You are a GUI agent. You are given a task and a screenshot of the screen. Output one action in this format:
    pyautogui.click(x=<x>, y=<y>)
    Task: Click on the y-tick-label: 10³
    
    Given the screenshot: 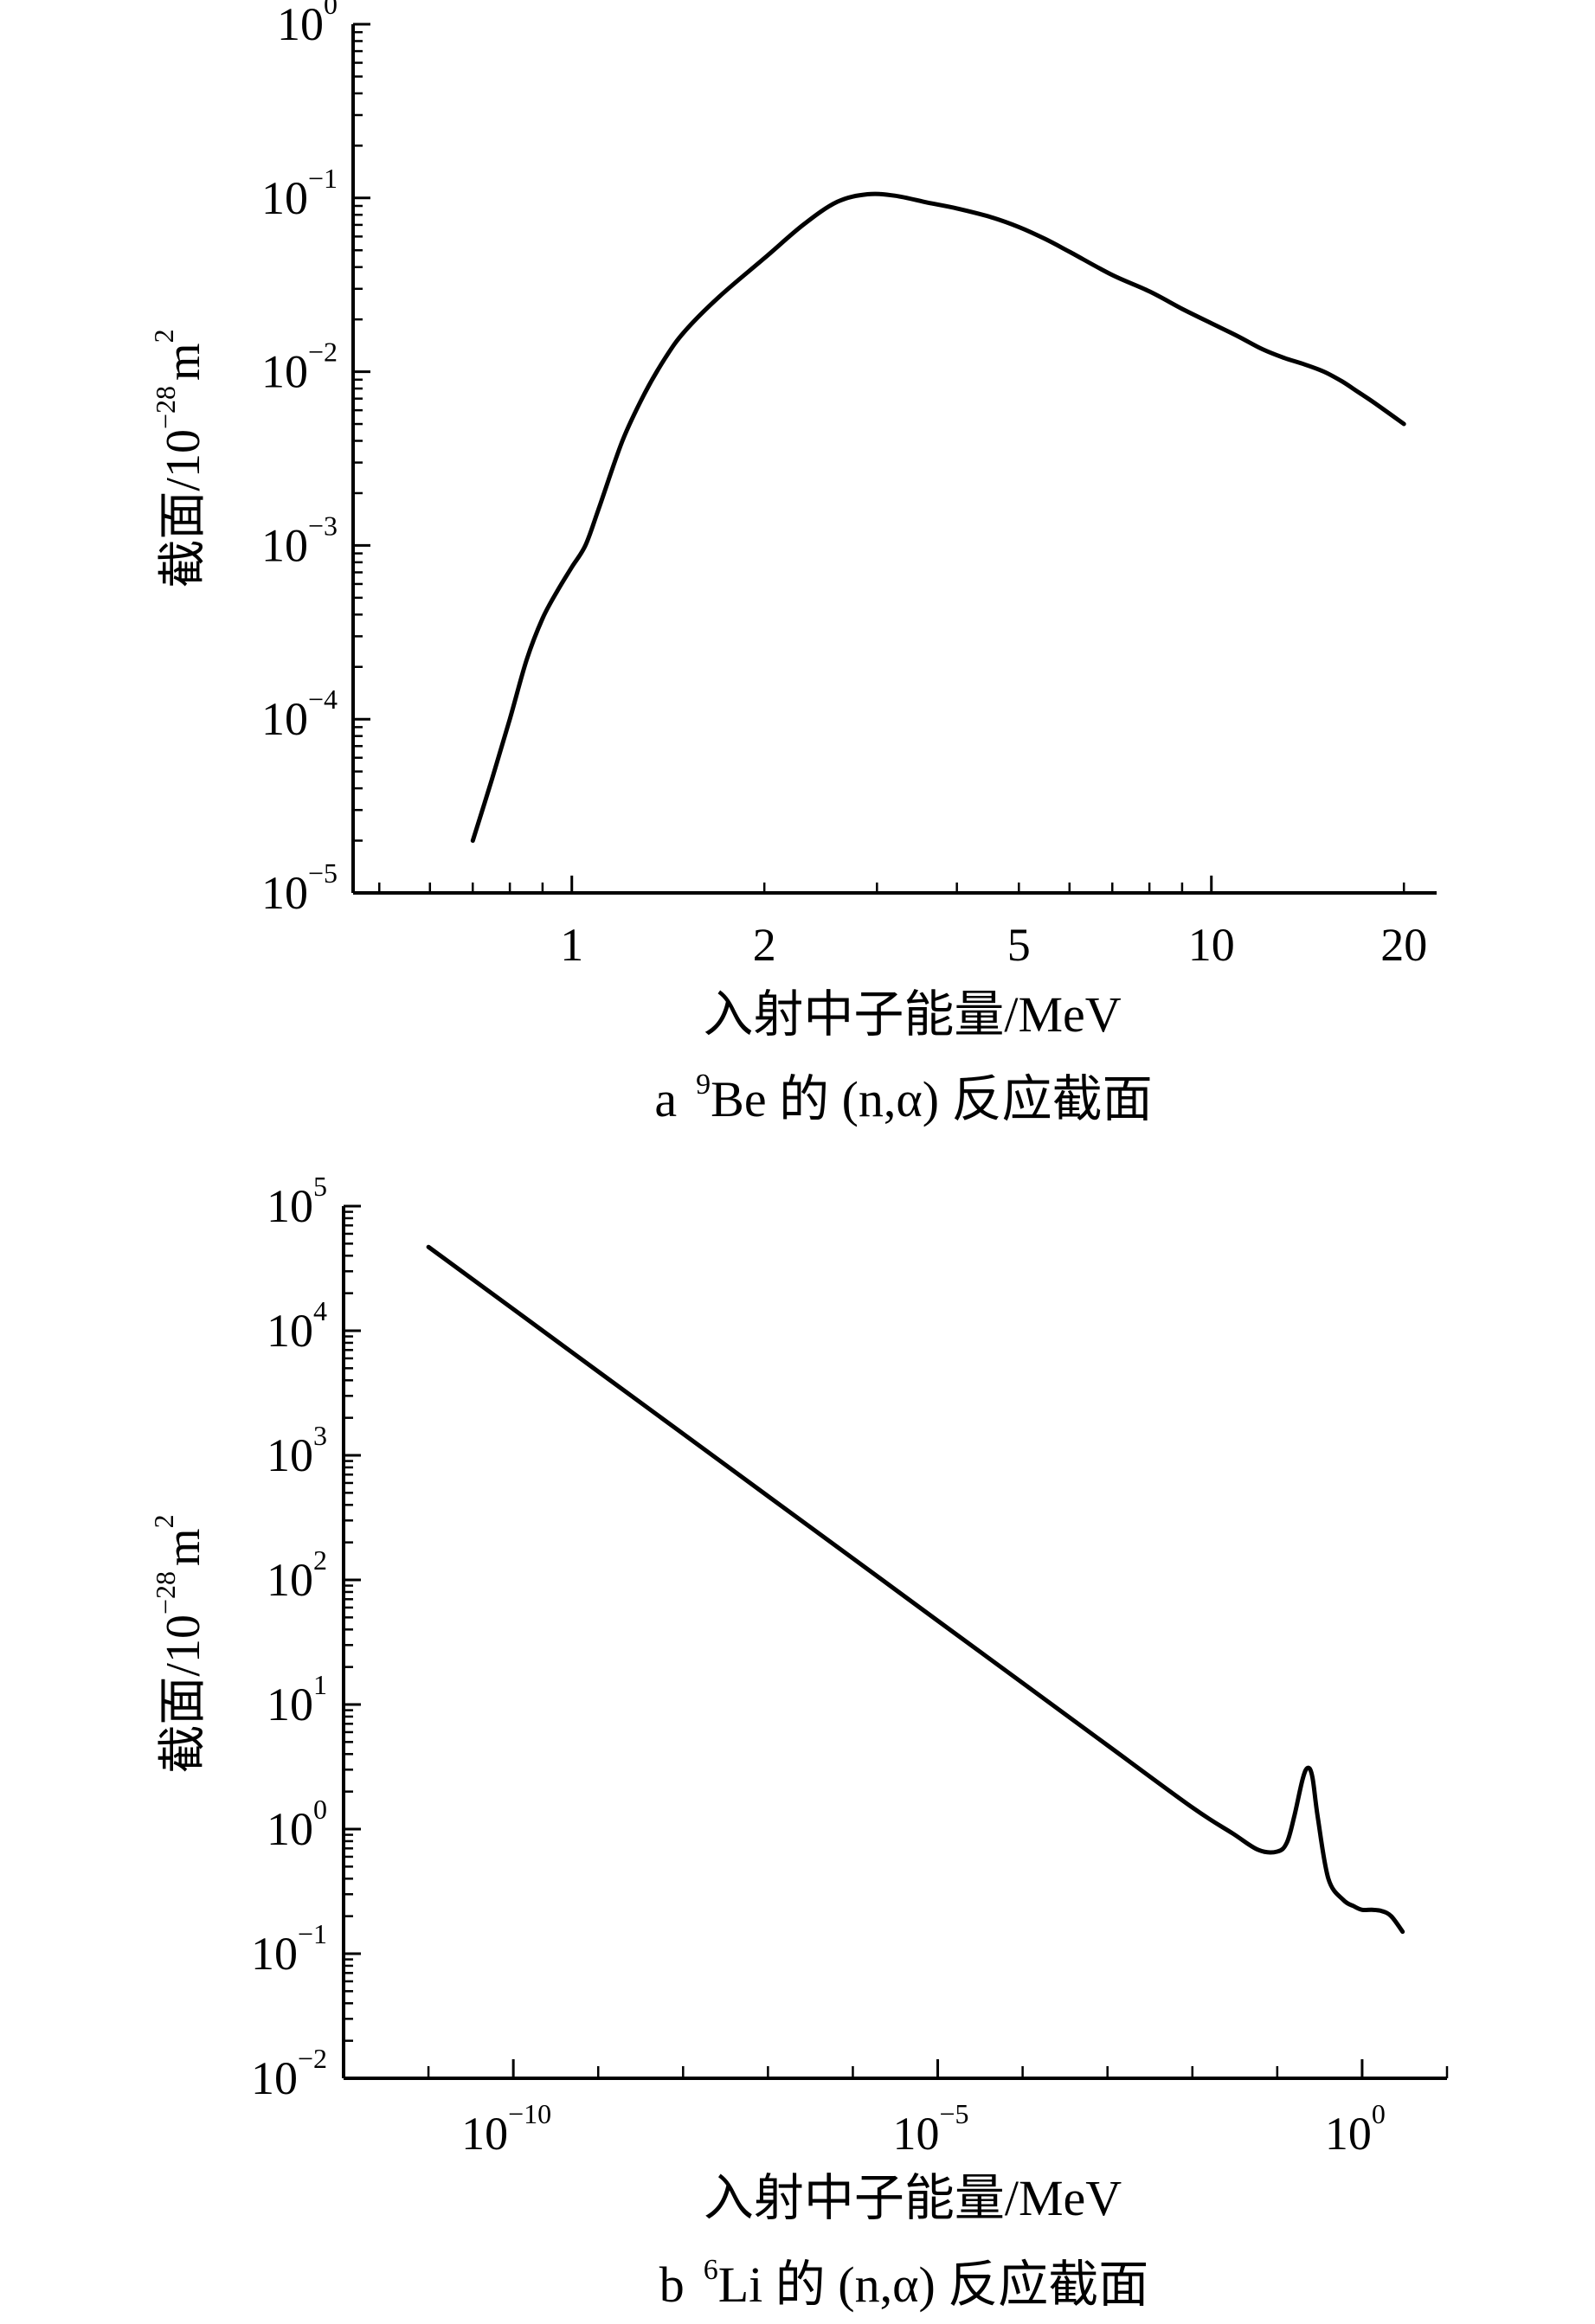 What is the action you would take?
    pyautogui.click(x=297, y=1450)
    